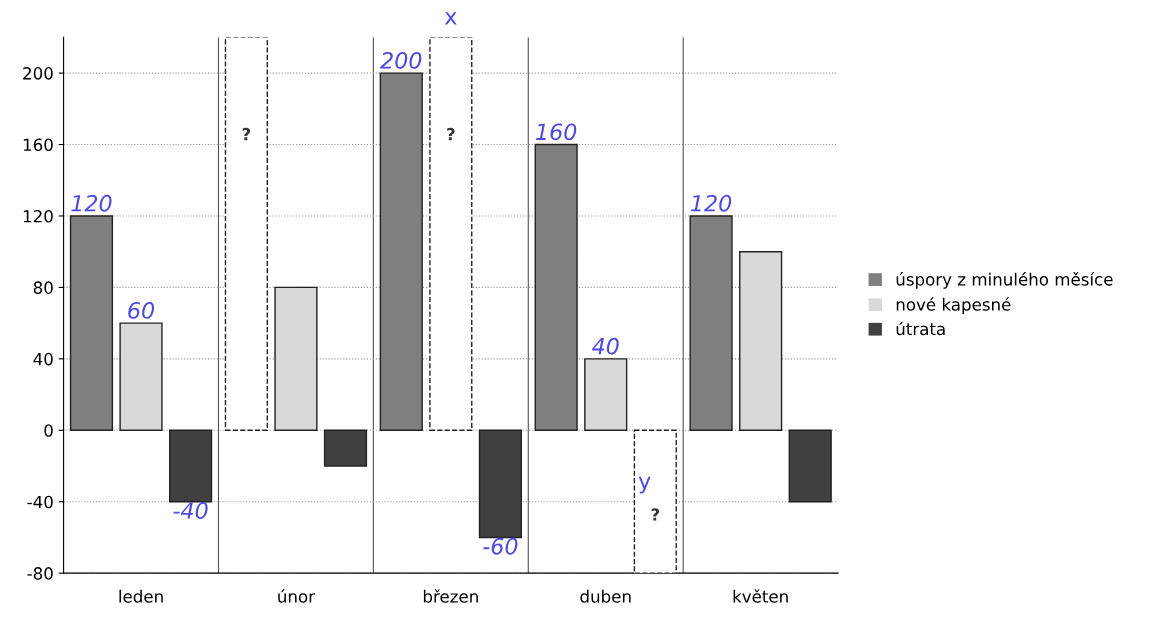 The width and height of the screenshot is (1156, 623). What do you see at coordinates (605, 346) in the screenshot?
I see `data-label: 40` at bounding box center [605, 346].